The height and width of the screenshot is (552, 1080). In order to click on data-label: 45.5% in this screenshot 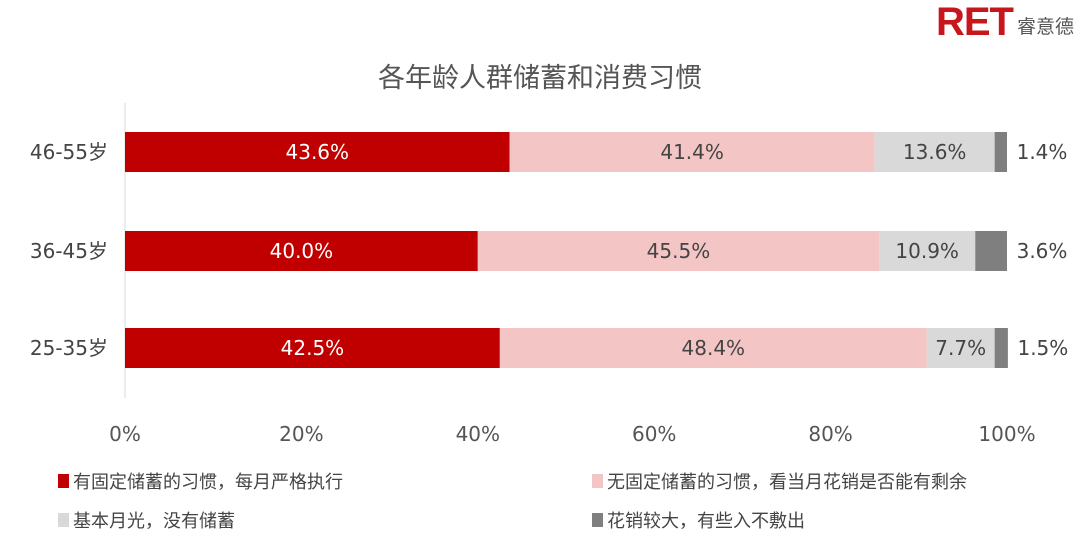, I will do `click(679, 251)`.